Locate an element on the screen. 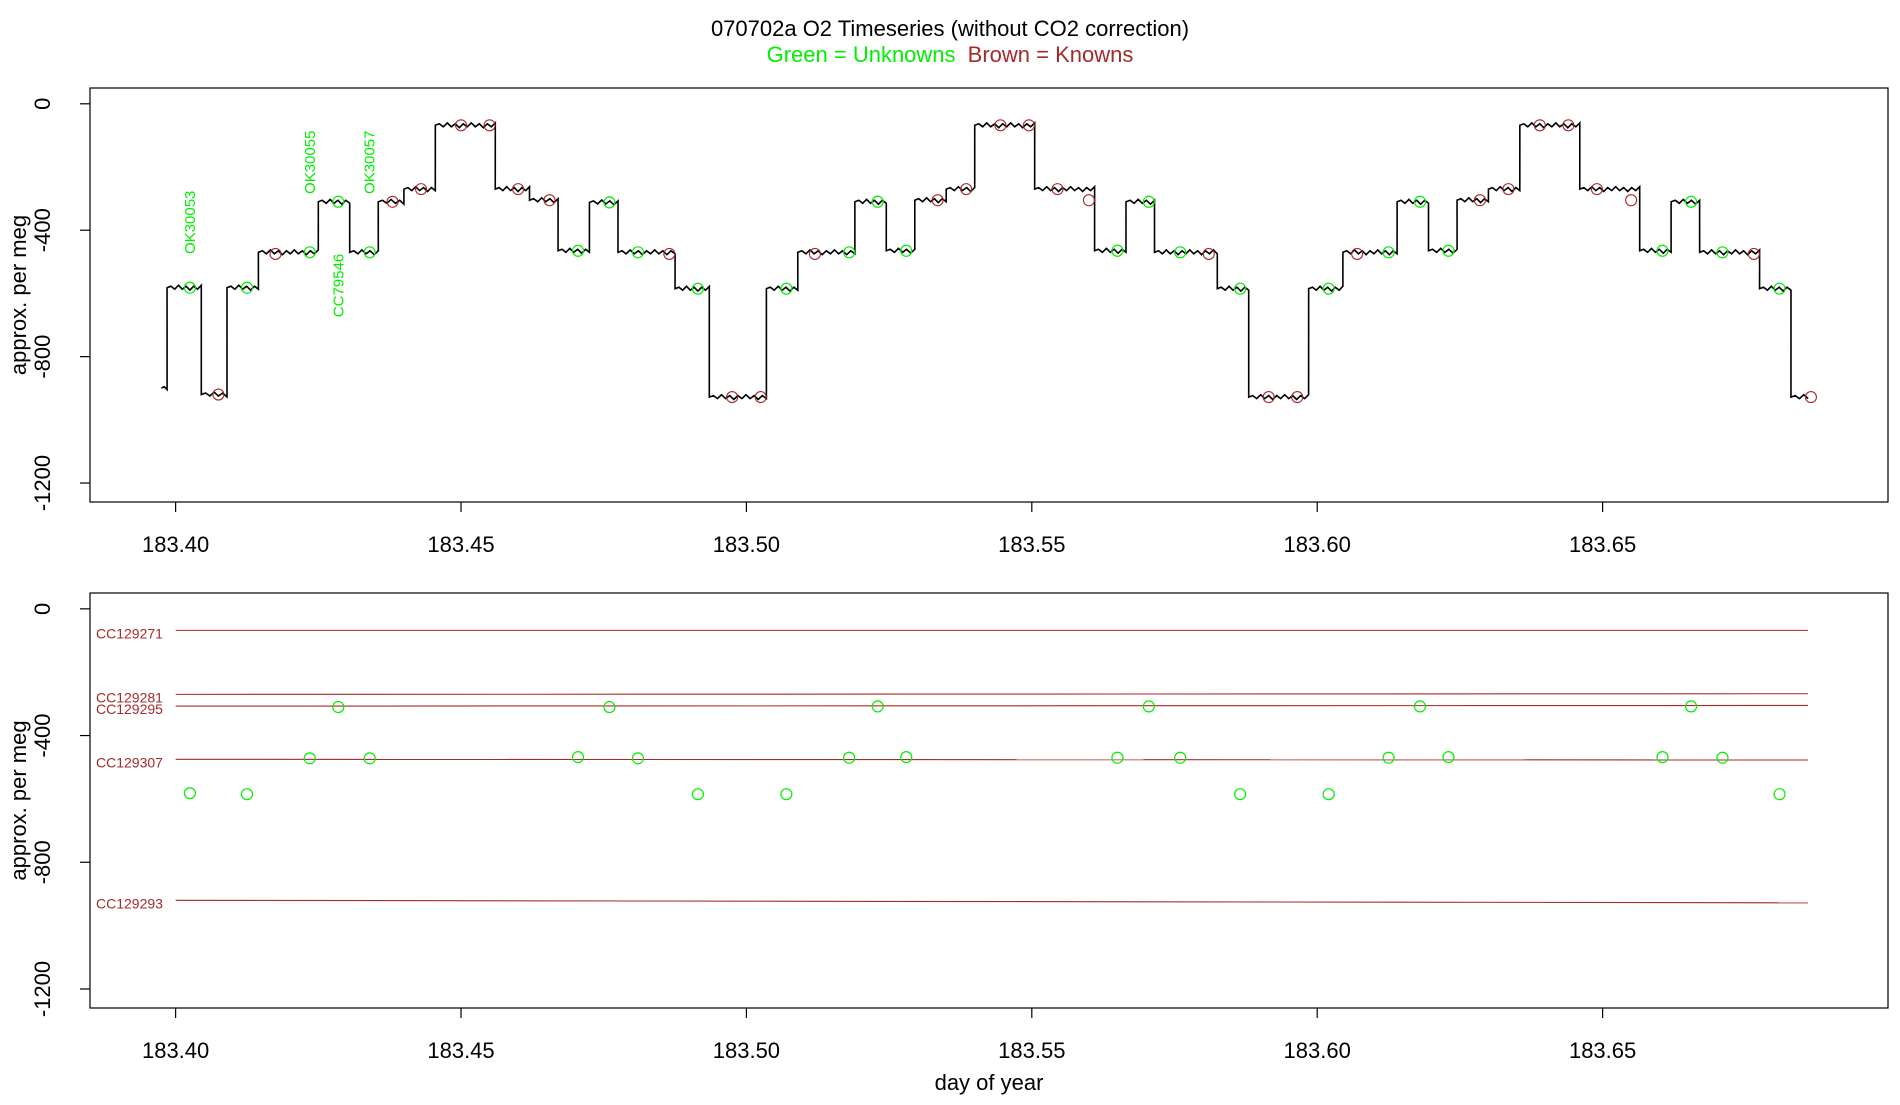 The width and height of the screenshot is (1900, 1105). chart-subtitle: Green = Unknowns Brown = Knowns is located at coordinates (950, 54).